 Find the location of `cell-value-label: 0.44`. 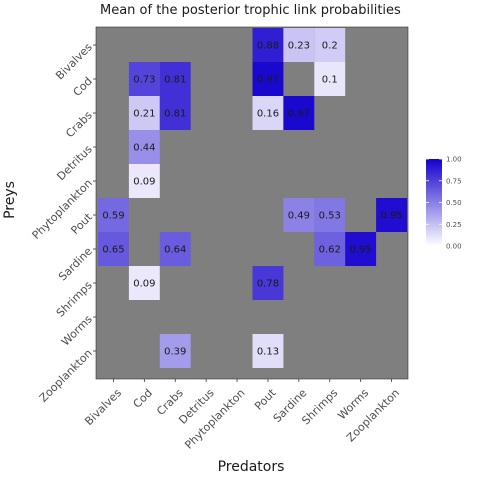

cell-value-label: 0.44 is located at coordinates (144, 148).